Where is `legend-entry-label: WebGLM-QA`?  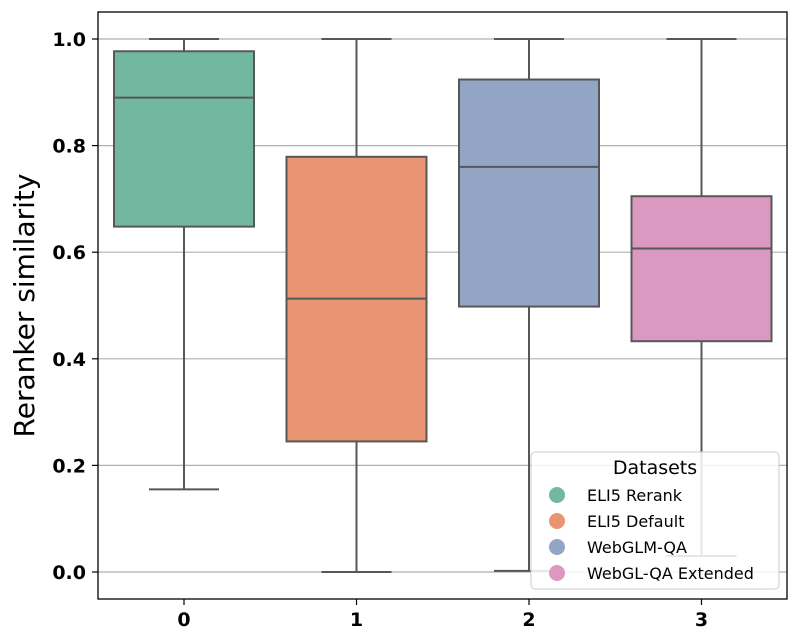
legend-entry-label: WebGLM-QA is located at coordinates (637, 547).